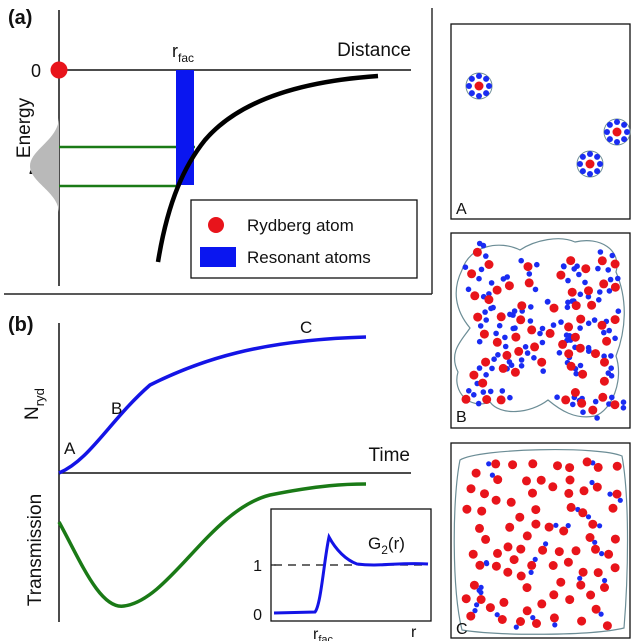 This screenshot has width=637, height=641. I want to click on snapshot-b-label: B, so click(461, 417).